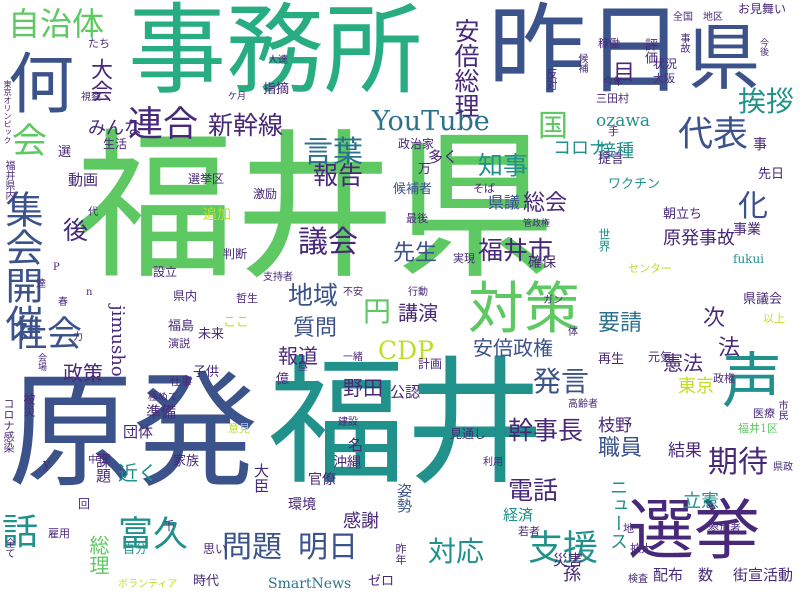  Describe the element at coordinates (431, 121) in the screenshot. I see `word: YouTube` at that location.